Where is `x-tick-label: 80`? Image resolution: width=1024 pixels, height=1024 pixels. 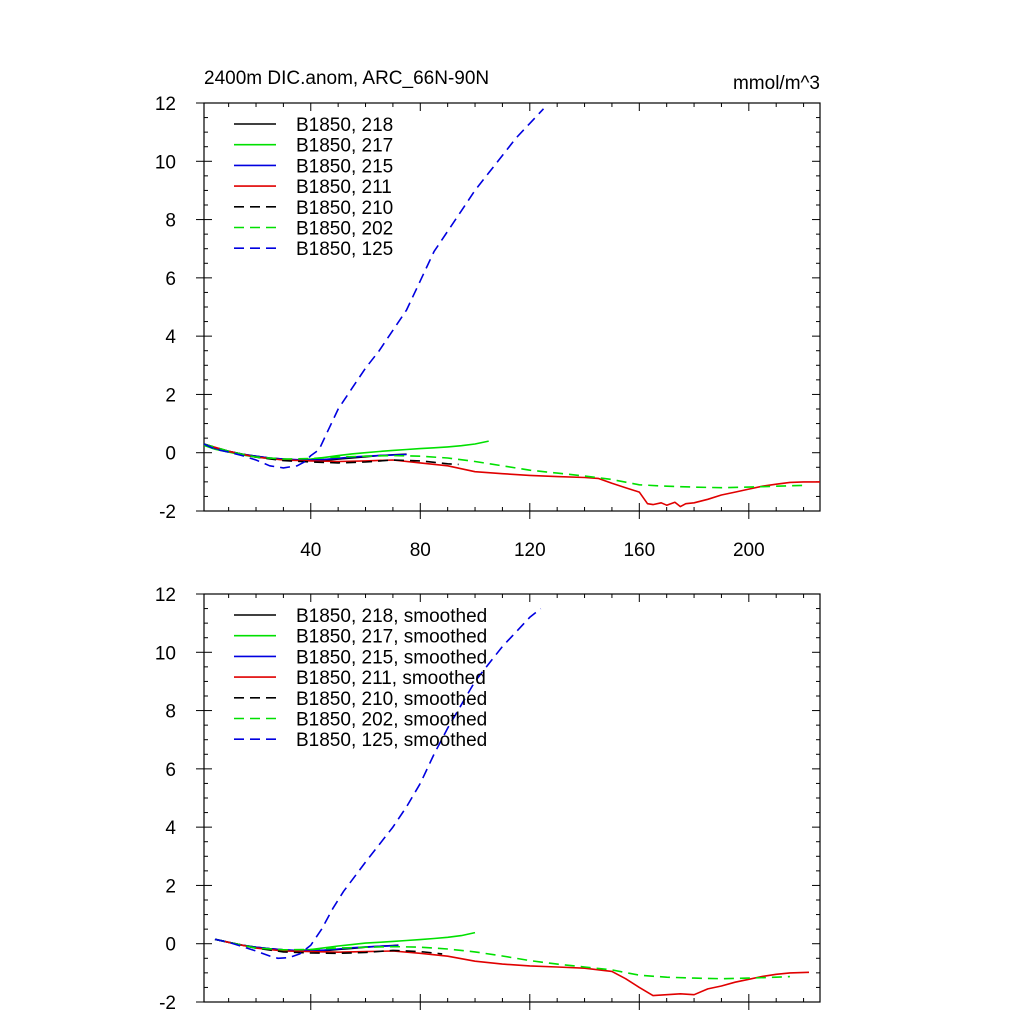 x-tick-label: 80 is located at coordinates (420, 550).